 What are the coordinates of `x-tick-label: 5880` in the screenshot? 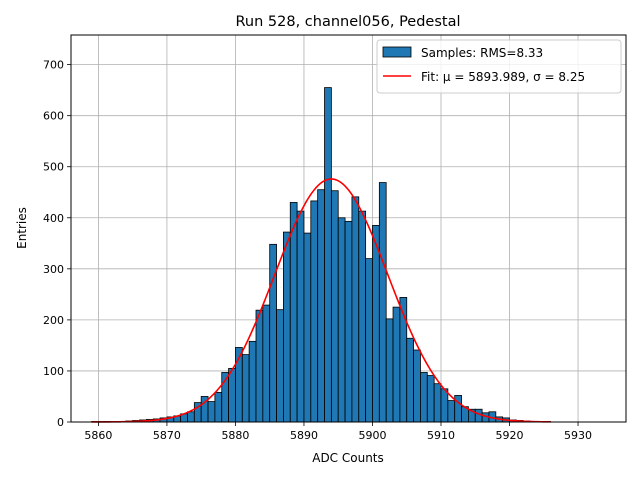 It's located at (235, 435).